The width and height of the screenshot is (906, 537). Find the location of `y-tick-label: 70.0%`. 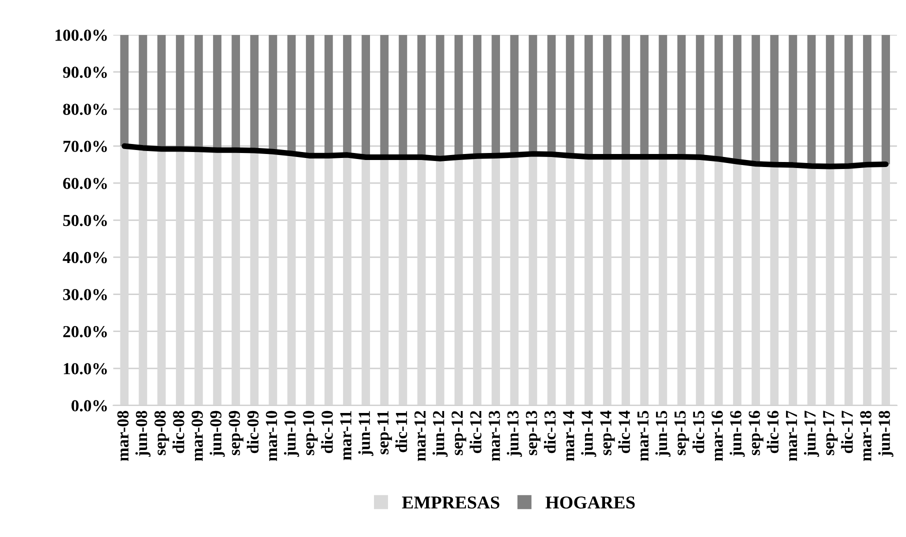

y-tick-label: 70.0% is located at coordinates (85, 146).